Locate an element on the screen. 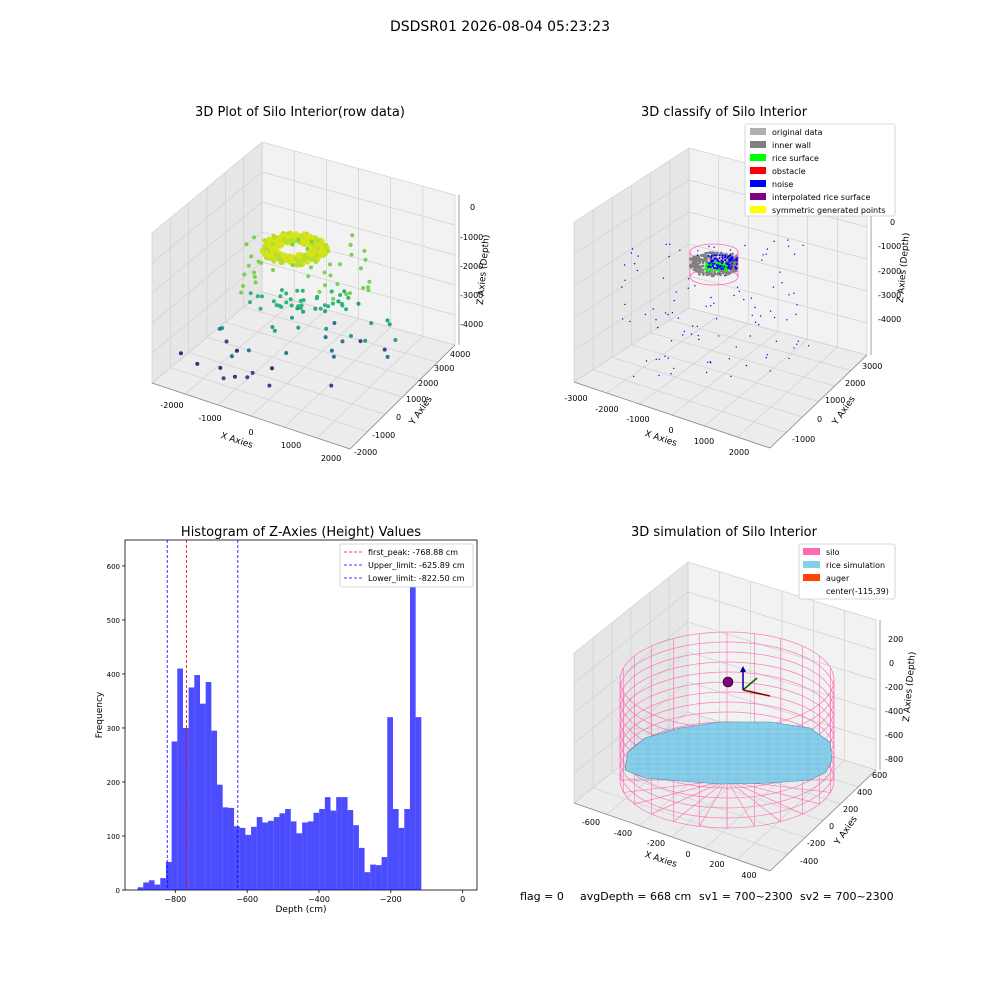  z-tick-labels: 0 -1000 -2000 -3000 -4000 is located at coordinates (471, 266).